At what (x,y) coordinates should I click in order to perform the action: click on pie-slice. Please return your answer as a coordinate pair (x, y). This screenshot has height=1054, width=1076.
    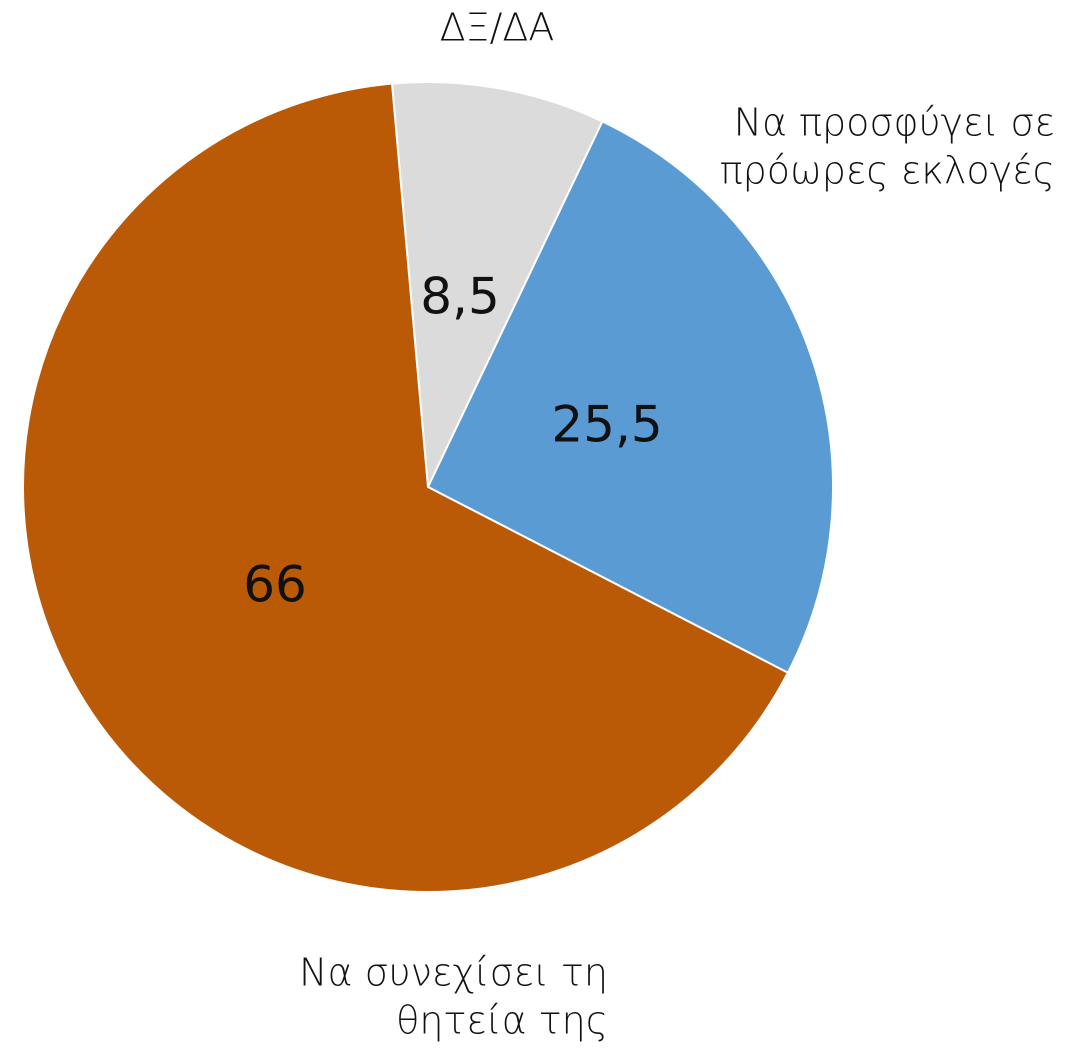
    Looking at the image, I should click on (497, 286).